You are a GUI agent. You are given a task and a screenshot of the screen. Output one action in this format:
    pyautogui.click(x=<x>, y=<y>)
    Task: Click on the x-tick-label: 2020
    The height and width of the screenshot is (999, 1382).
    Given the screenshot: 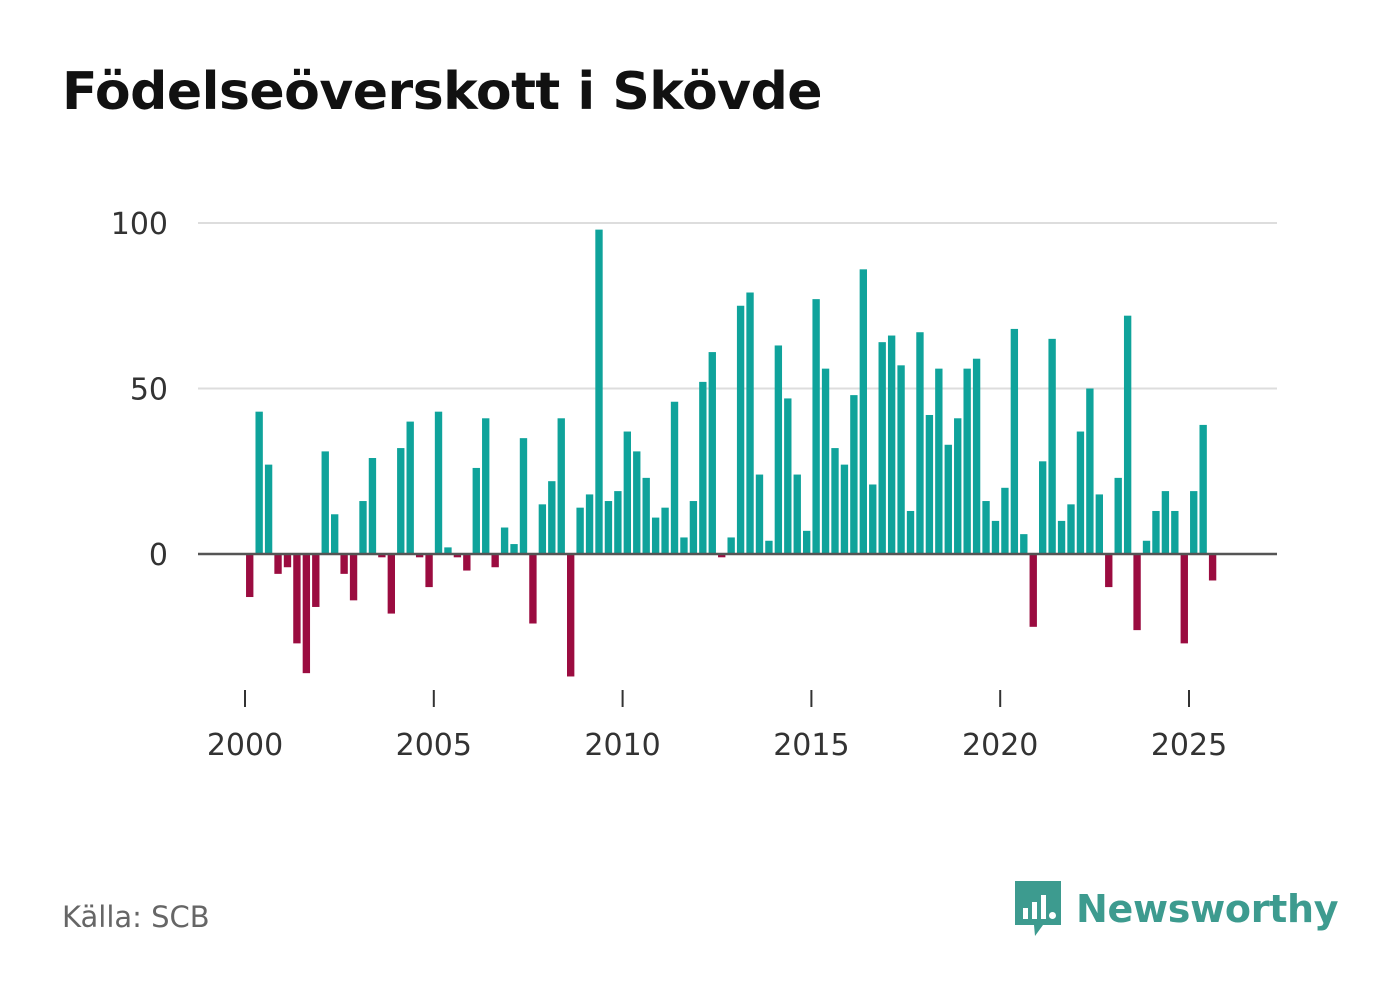 What is the action you would take?
    pyautogui.click(x=1000, y=745)
    